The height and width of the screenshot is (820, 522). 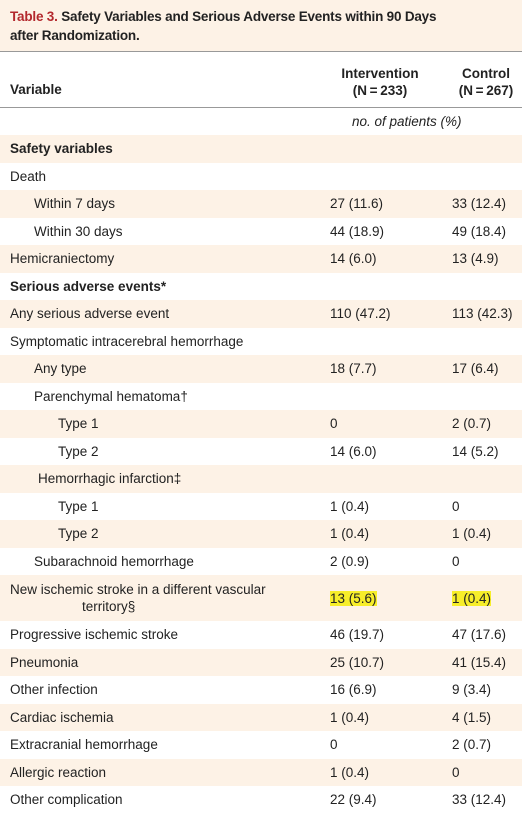 What do you see at coordinates (75, 35) in the screenshot?
I see `title-line: after Randomization.` at bounding box center [75, 35].